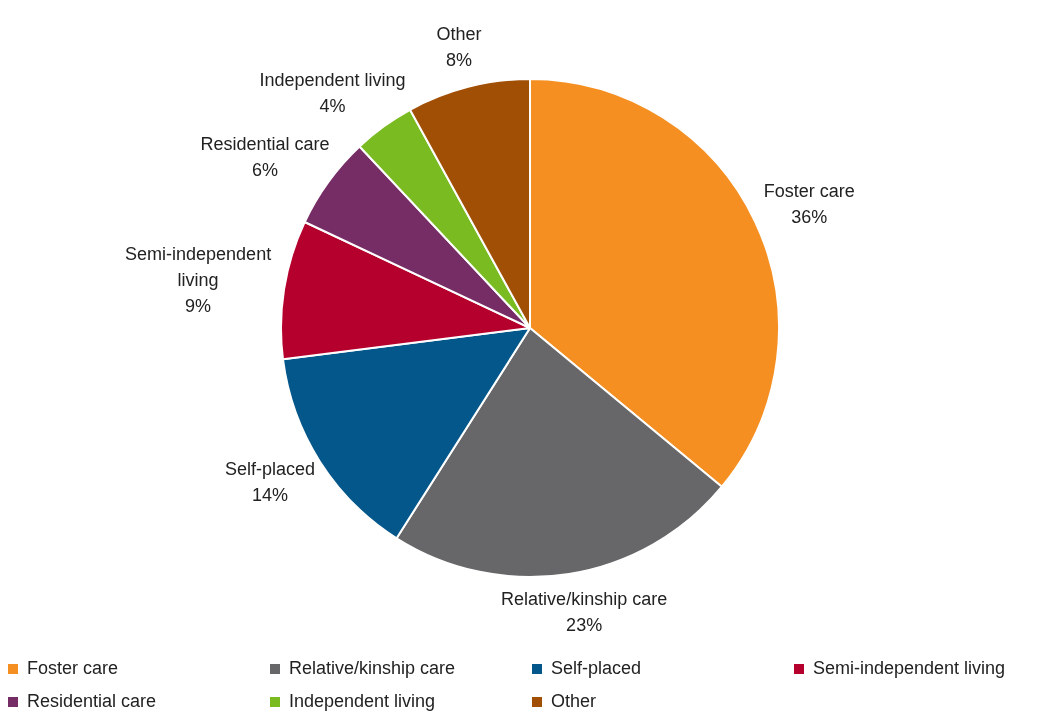  What do you see at coordinates (198, 305) in the screenshot?
I see `data-label: 9%` at bounding box center [198, 305].